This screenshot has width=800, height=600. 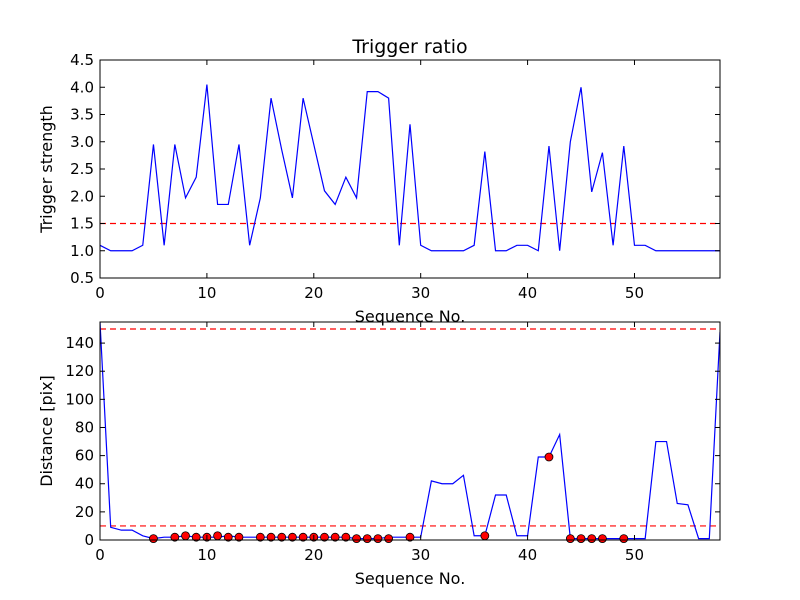 What do you see at coordinates (82, 115) in the screenshot?
I see `y-tick-label: 3.5` at bounding box center [82, 115].